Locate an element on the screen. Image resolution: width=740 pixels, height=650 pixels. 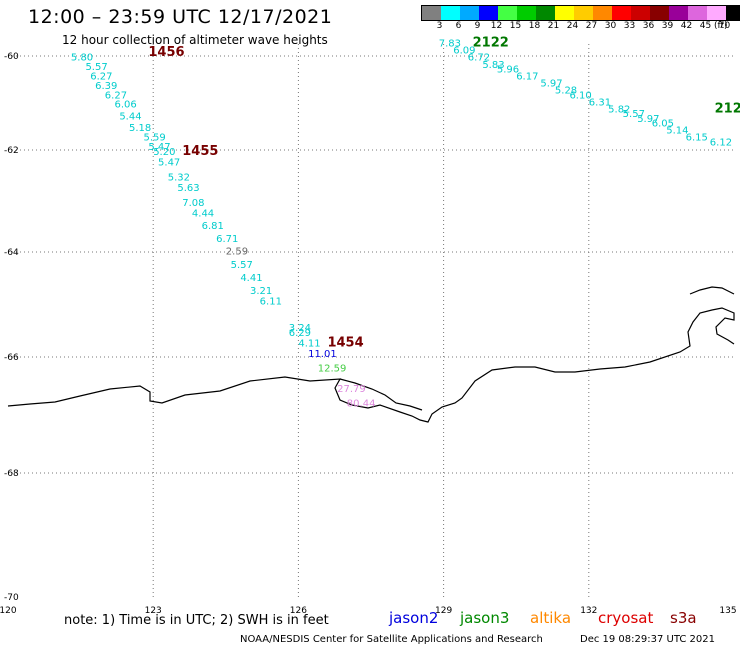
wave-height-value: 6.31 is located at coordinates (600, 102).